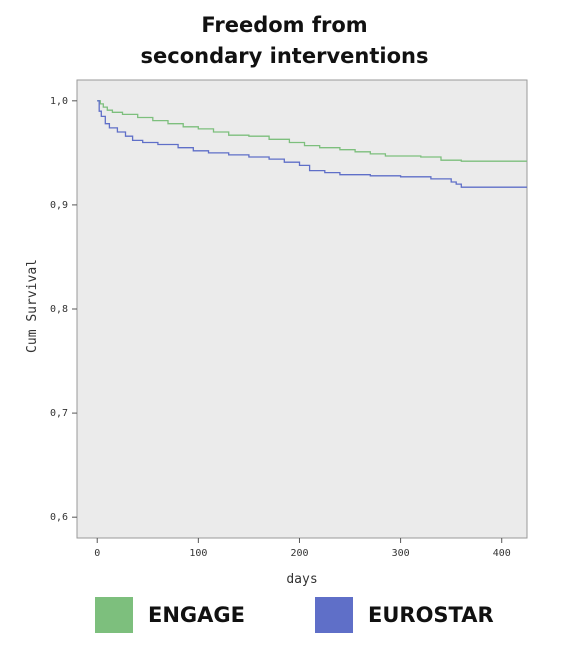 The height and width of the screenshot is (649, 569). I want to click on legend-label-eurostar: EUROSTAR, so click(431, 615).